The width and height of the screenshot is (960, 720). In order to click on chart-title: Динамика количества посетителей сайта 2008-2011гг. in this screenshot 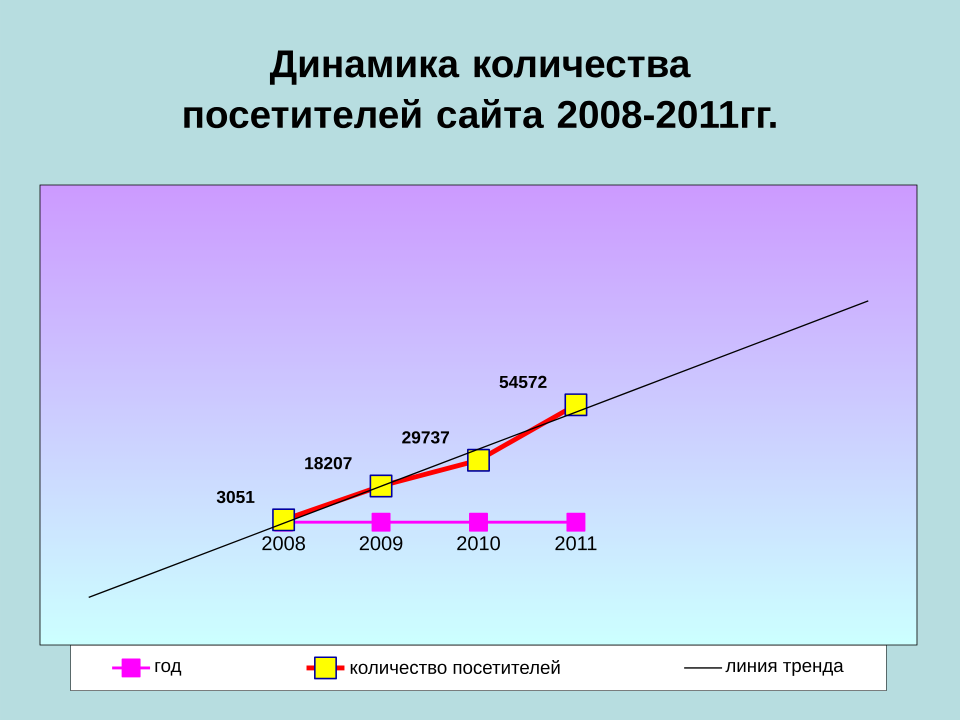, I will do `click(480, 89)`.